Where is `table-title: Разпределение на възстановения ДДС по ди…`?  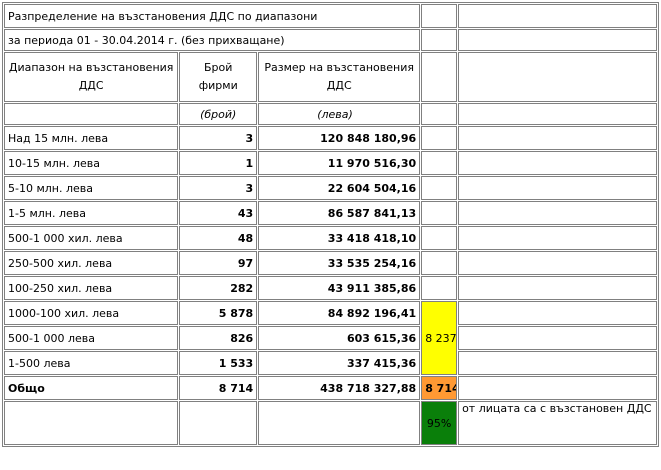 table-title: Разпределение на възстановения ДДС по ди… is located at coordinates (212, 16).